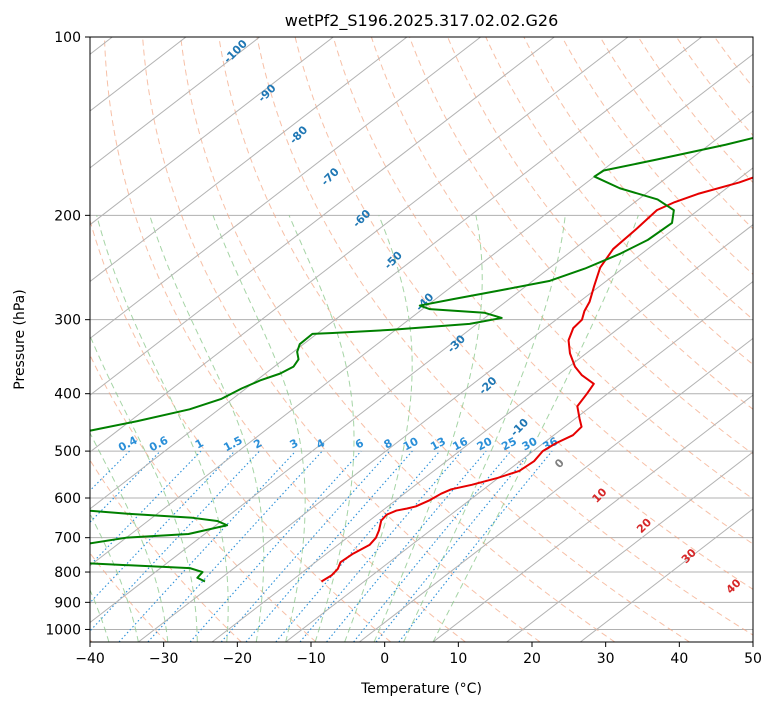 Image resolution: width=775 pixels, height=708 pixels. What do you see at coordinates (164, 659) in the screenshot?
I see `x-tick-label: −30` at bounding box center [164, 659].